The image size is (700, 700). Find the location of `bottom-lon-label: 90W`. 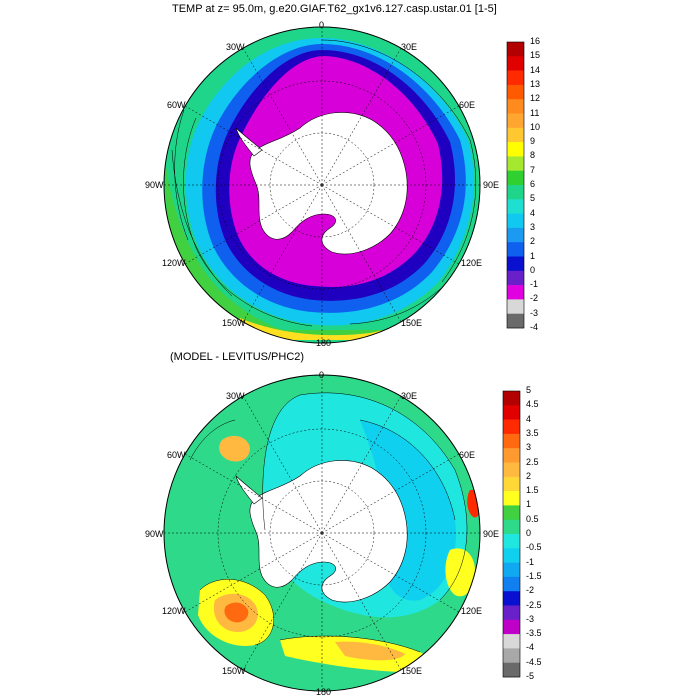

bottom-lon-label: 90W is located at coordinates (154, 534).